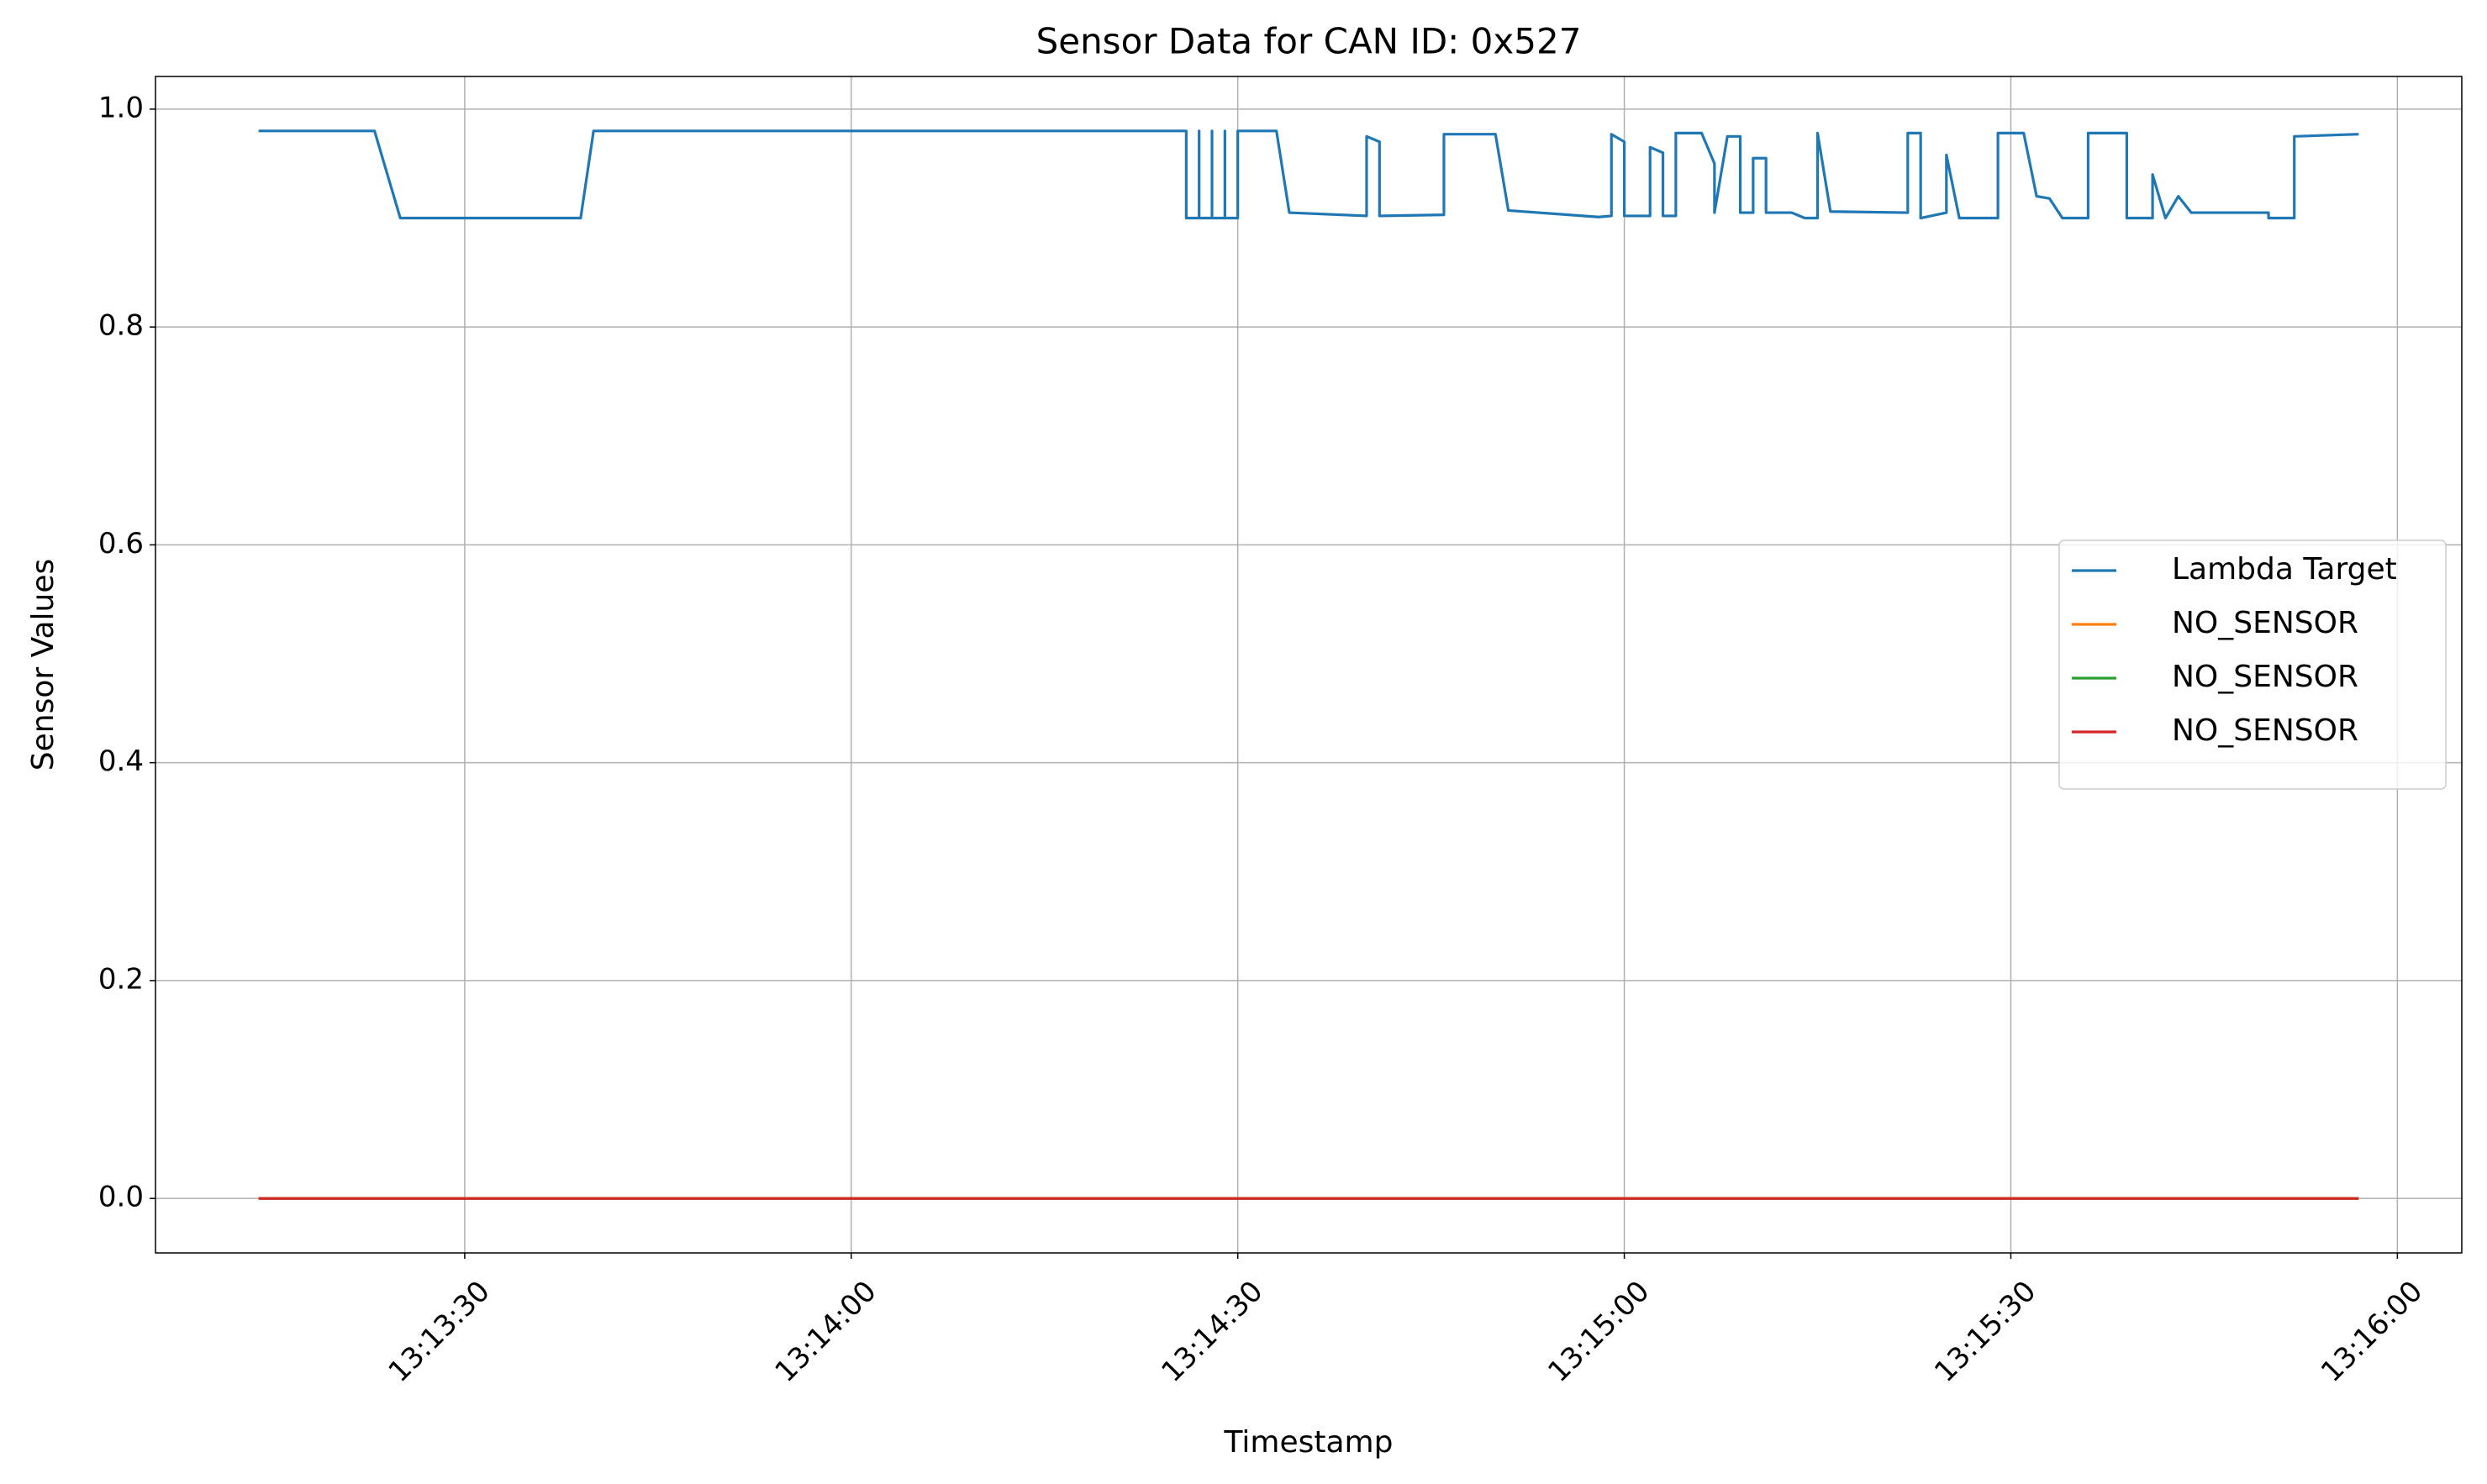 This screenshot has height=1484, width=2487. I want to click on x-axis-label: Timestamp, so click(1309, 1443).